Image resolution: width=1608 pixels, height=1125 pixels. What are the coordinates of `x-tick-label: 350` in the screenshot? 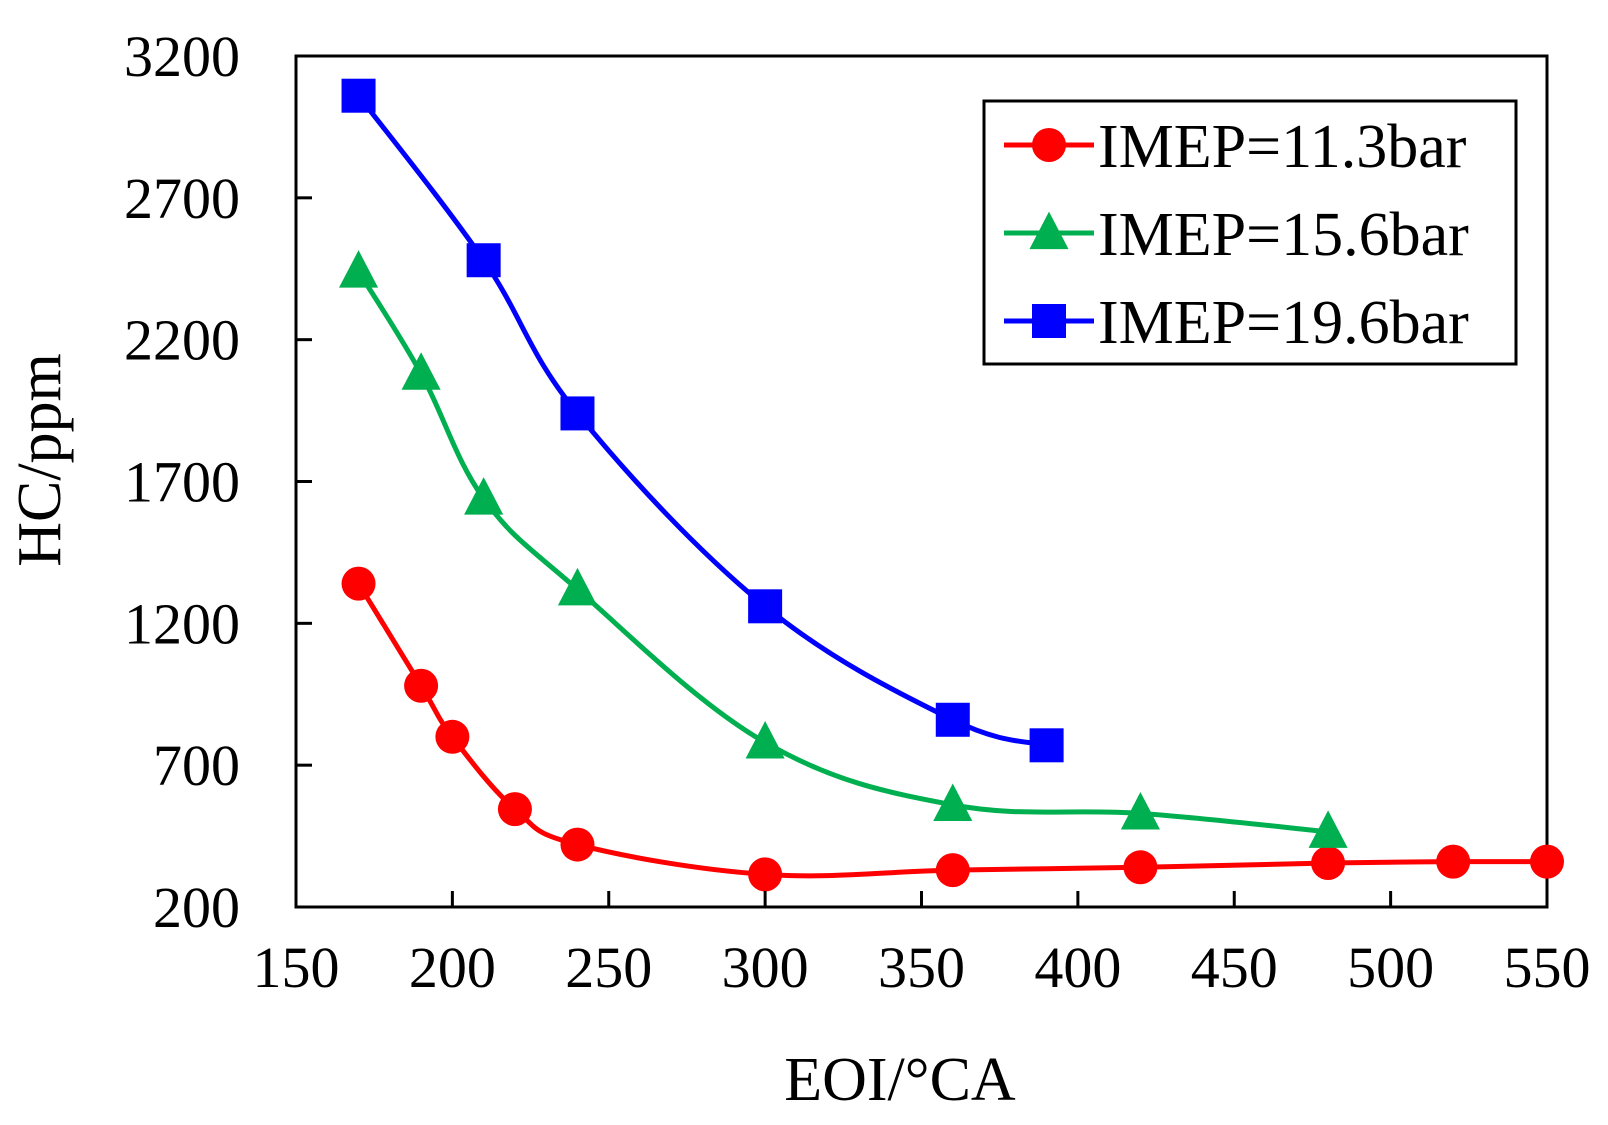 It's located at (921, 967).